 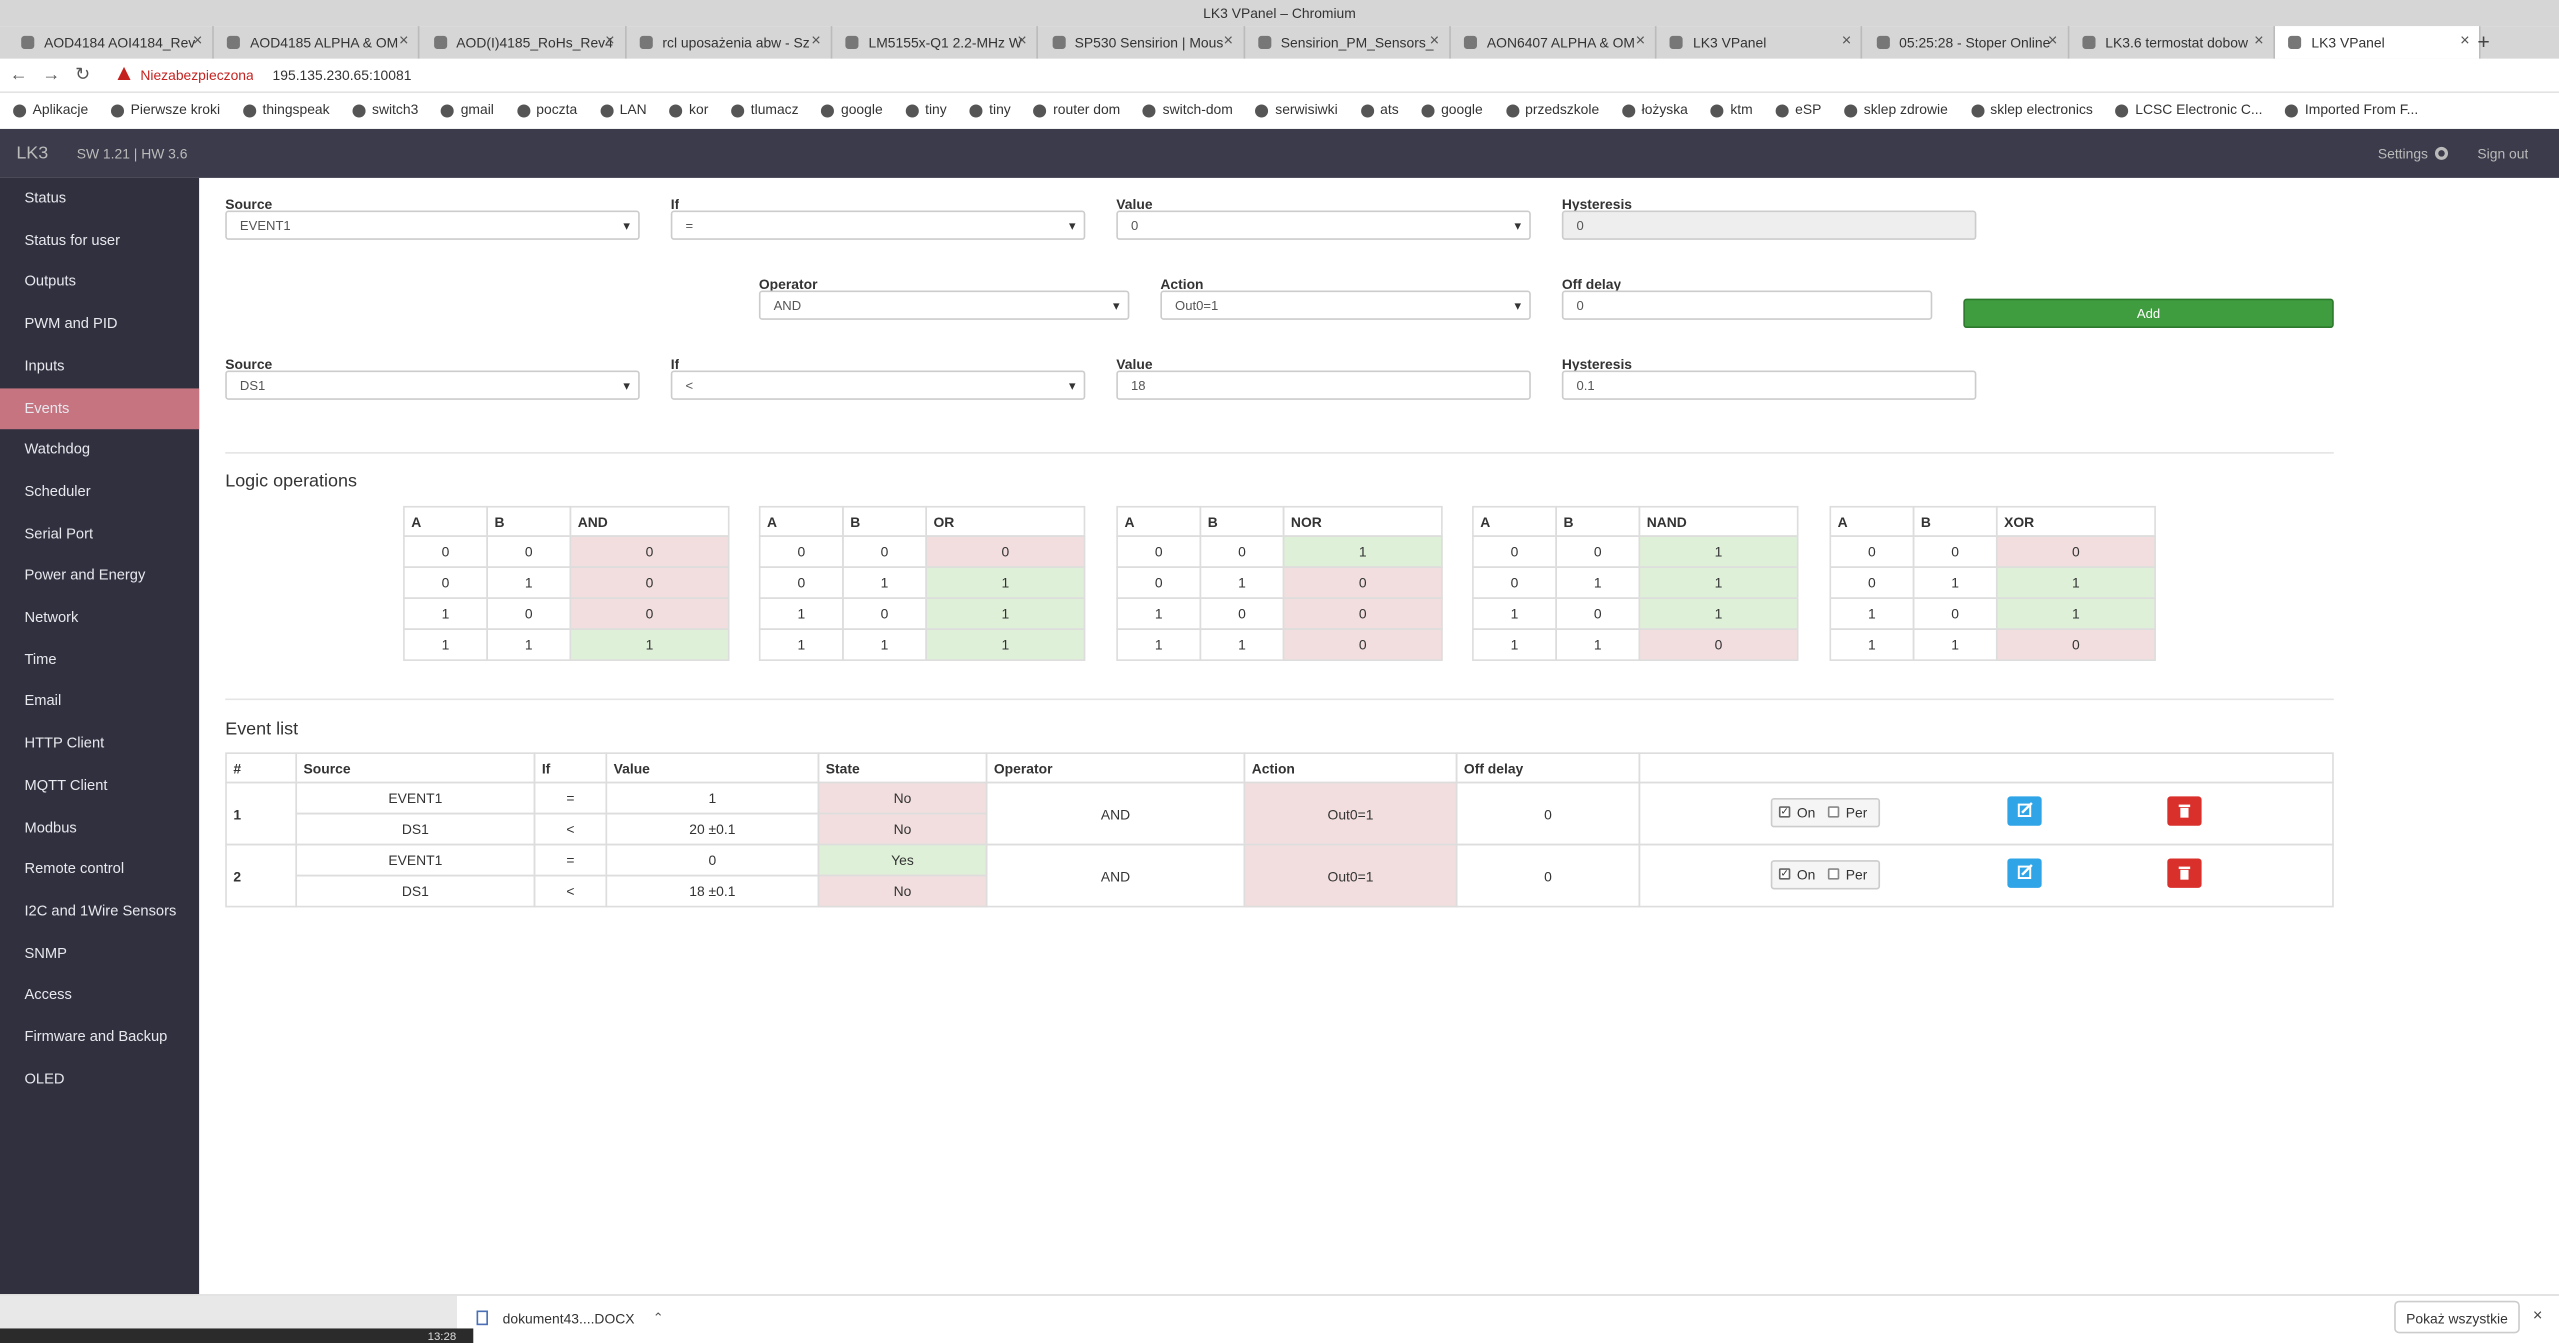 What do you see at coordinates (74, 868) in the screenshot?
I see `sidebar-item: Remote control` at bounding box center [74, 868].